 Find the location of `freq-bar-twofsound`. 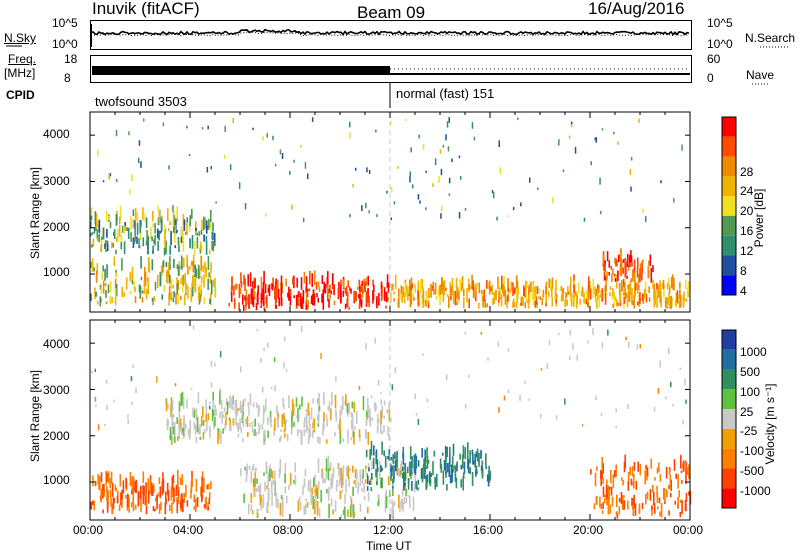

freq-bar-twofsound is located at coordinates (241, 70).